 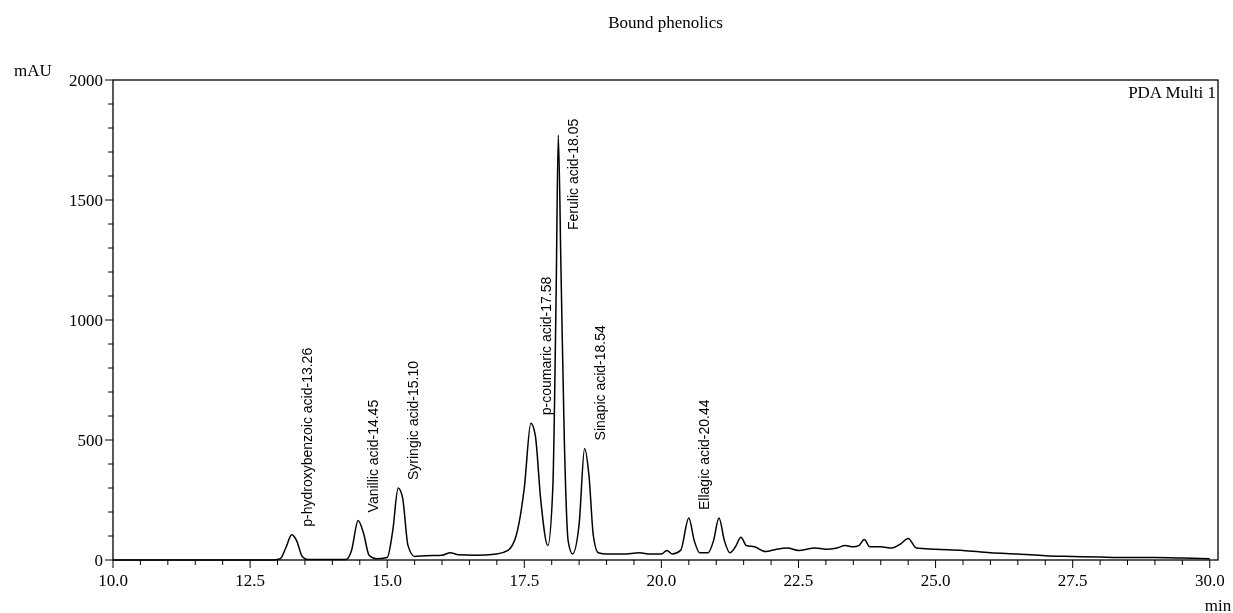 I want to click on annotation: Ferulic acid-18.05, so click(x=573, y=174).